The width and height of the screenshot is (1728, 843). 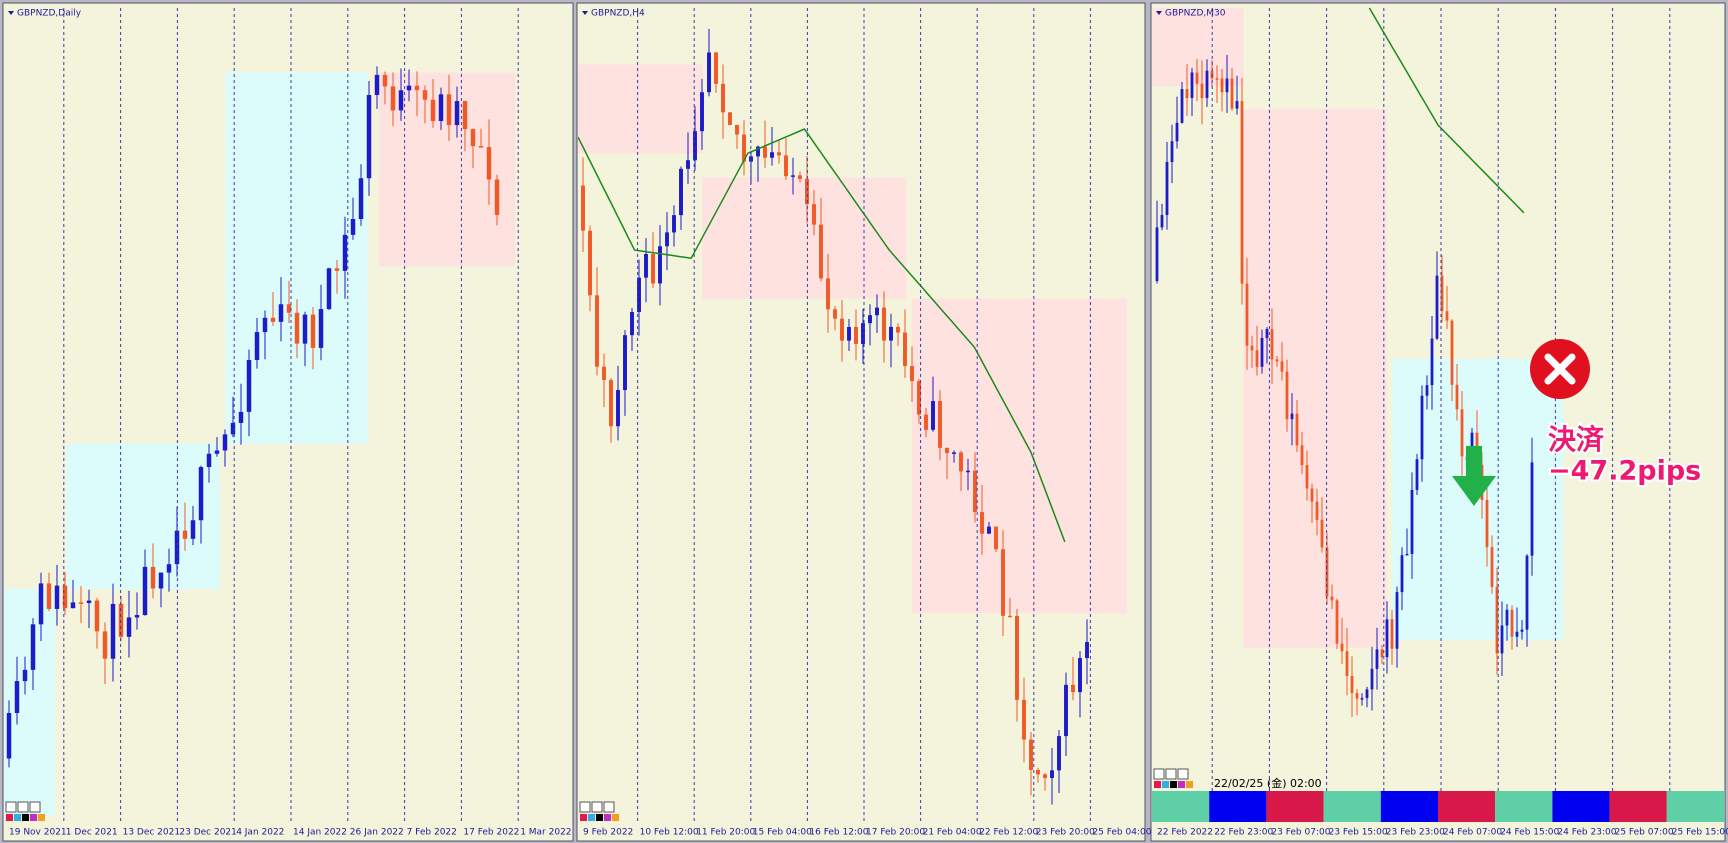 I want to click on x-axis-label: 25 Feb 07:00, so click(x=1644, y=833).